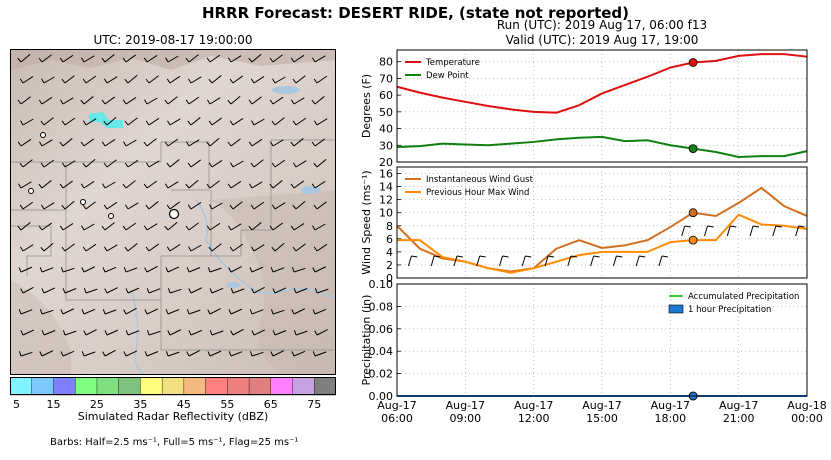  Describe the element at coordinates (477, 193) in the screenshot. I see `legend-entry: Previous Hour Max Wind` at that location.